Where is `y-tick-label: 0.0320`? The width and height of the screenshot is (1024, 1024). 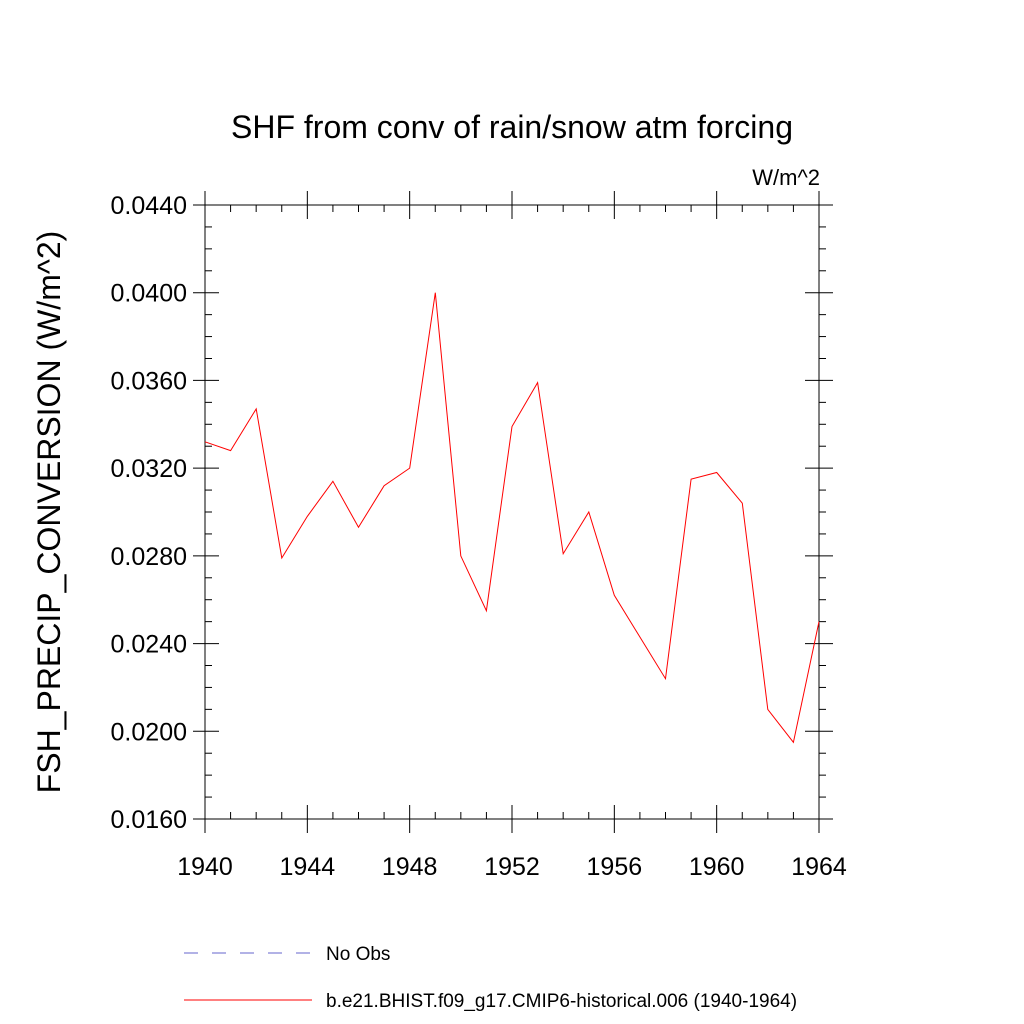 y-tick-label: 0.0320 is located at coordinates (149, 469).